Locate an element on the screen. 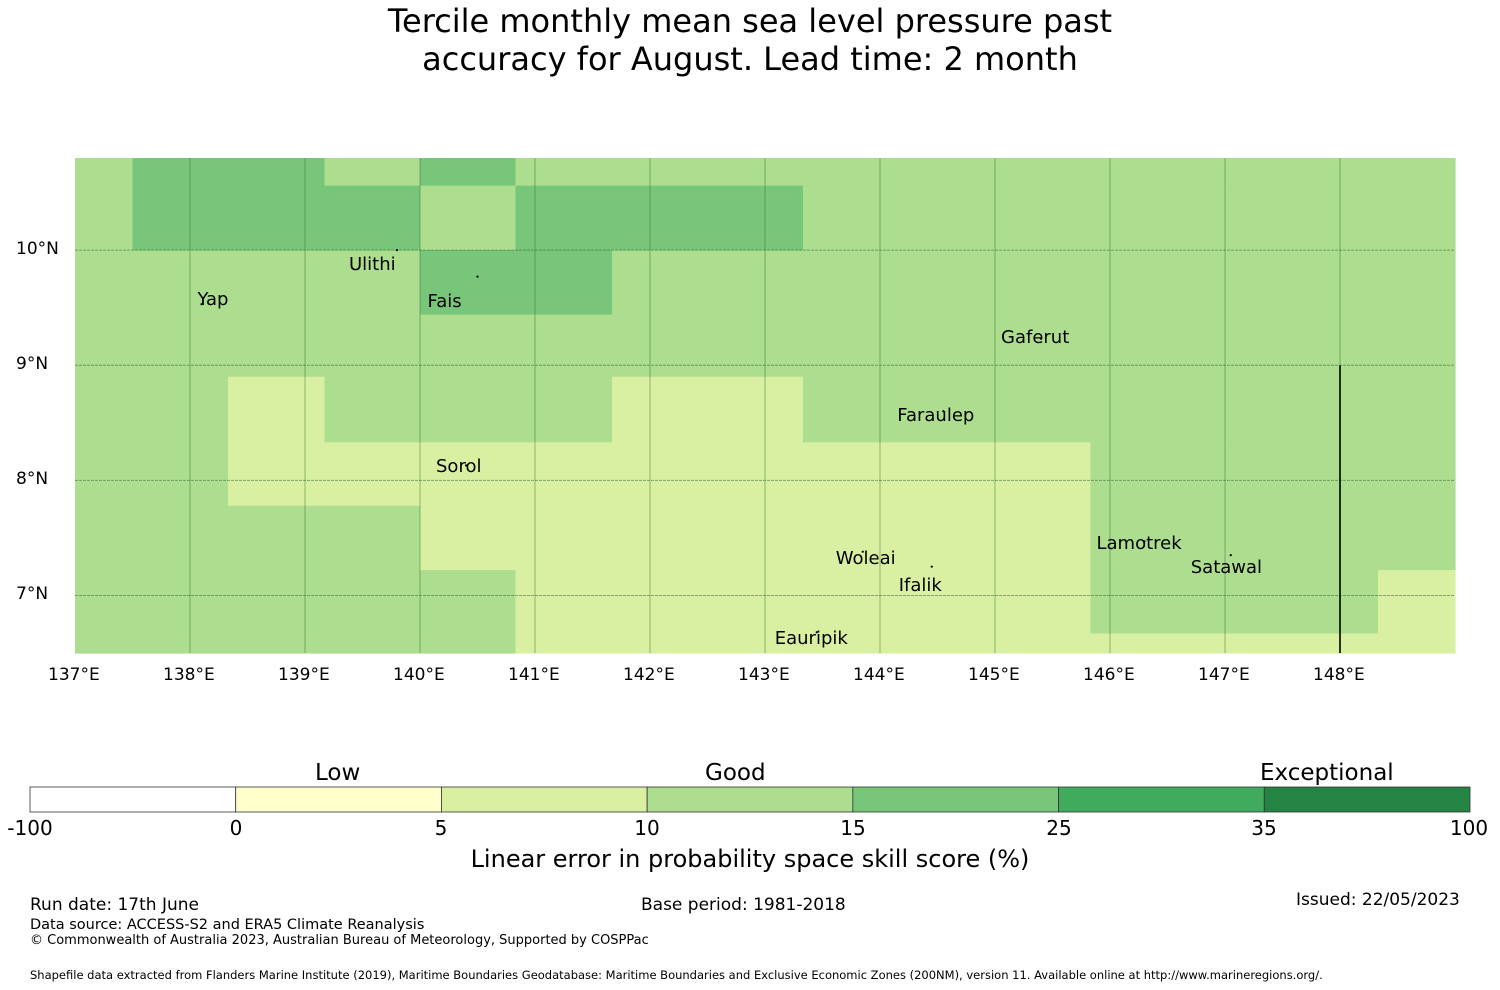 The image size is (1500, 990). x-tick-label: 144°E is located at coordinates (879, 675).